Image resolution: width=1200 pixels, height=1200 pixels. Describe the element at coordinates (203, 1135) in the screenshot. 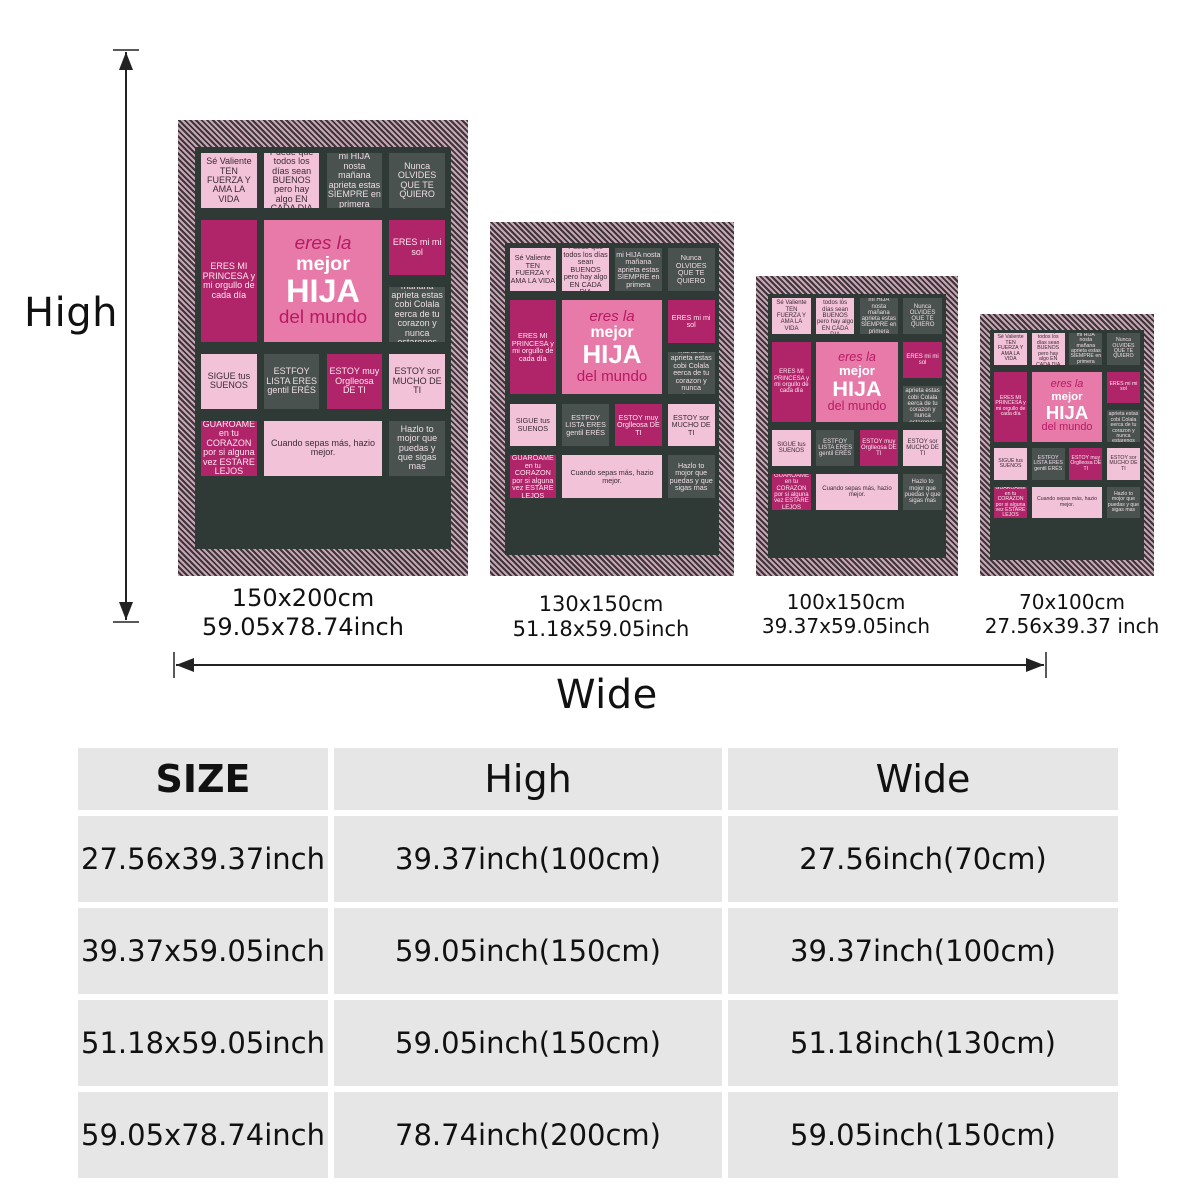

I see `cell-size: 59.05x78.74inch` at that location.